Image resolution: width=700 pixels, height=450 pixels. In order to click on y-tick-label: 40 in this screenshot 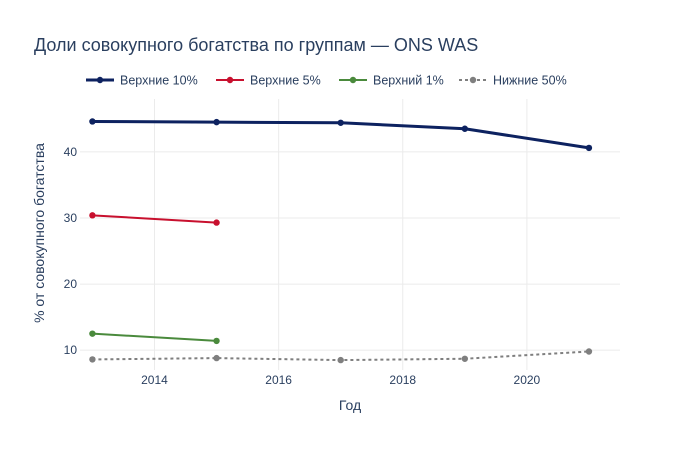, I will do `click(71, 152)`.